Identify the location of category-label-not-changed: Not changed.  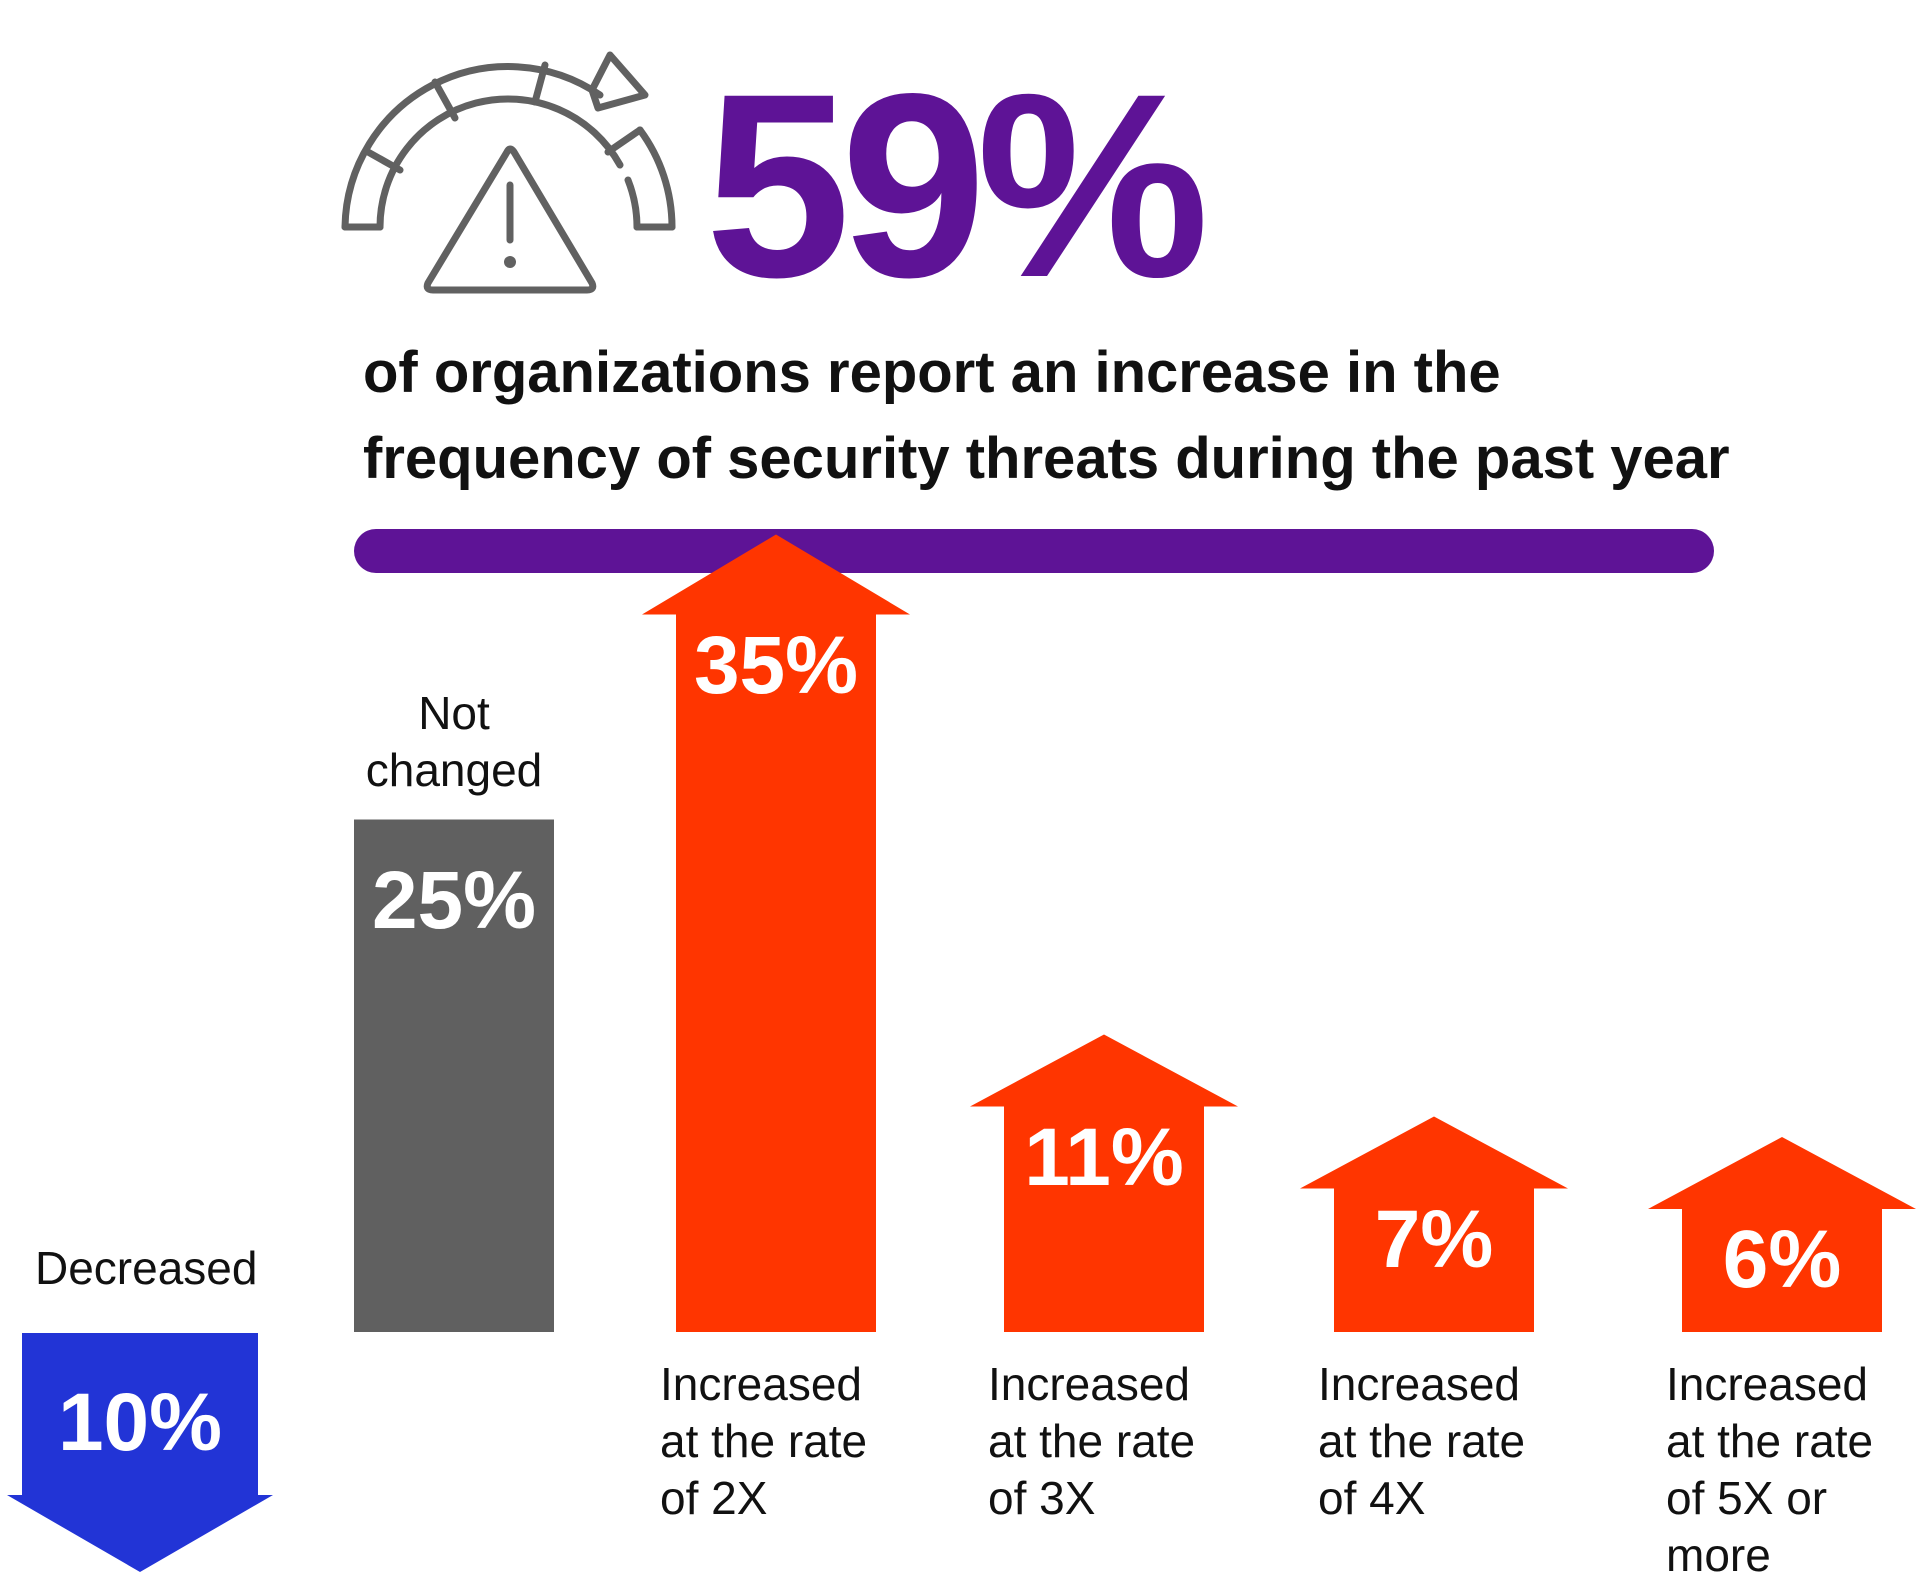
(454, 741).